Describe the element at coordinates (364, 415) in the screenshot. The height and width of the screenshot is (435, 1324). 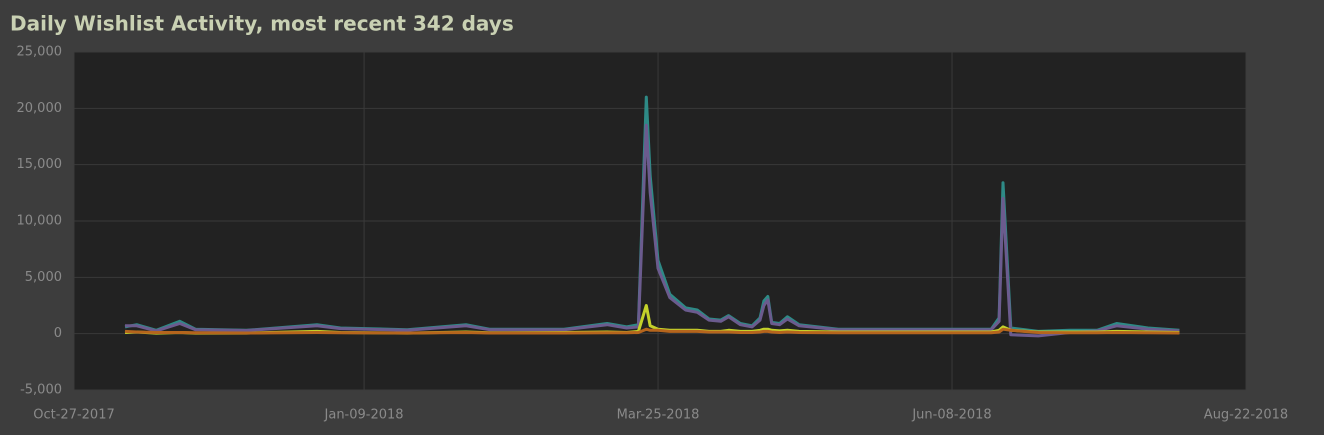
I see `x-tick-label: Jan-09-2018` at that location.